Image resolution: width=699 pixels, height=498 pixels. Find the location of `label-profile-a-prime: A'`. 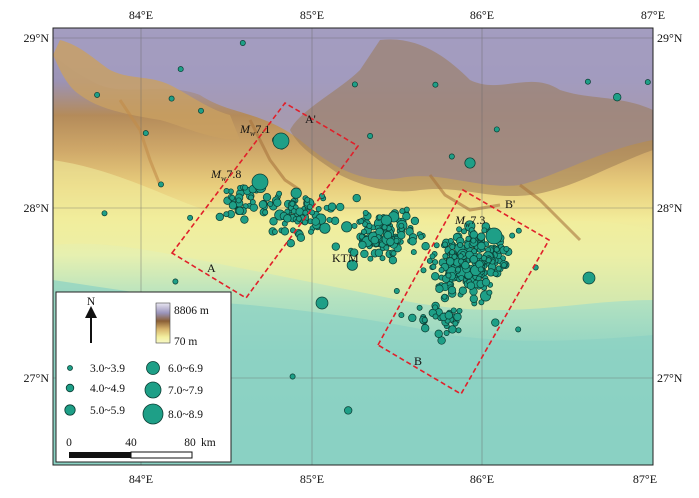

label-profile-a-prime: A' is located at coordinates (310, 119).